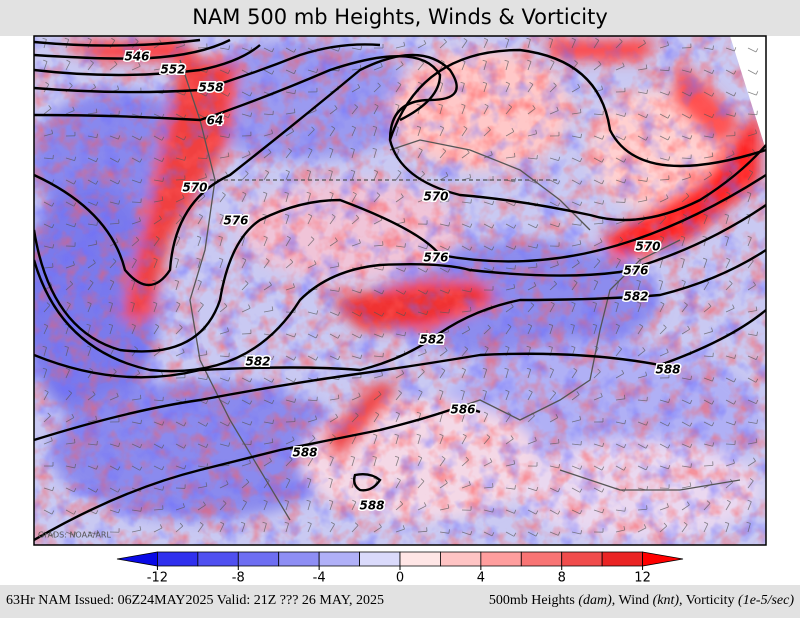  What do you see at coordinates (137, 559) in the screenshot?
I see `colorbar-segment` at bounding box center [137, 559].